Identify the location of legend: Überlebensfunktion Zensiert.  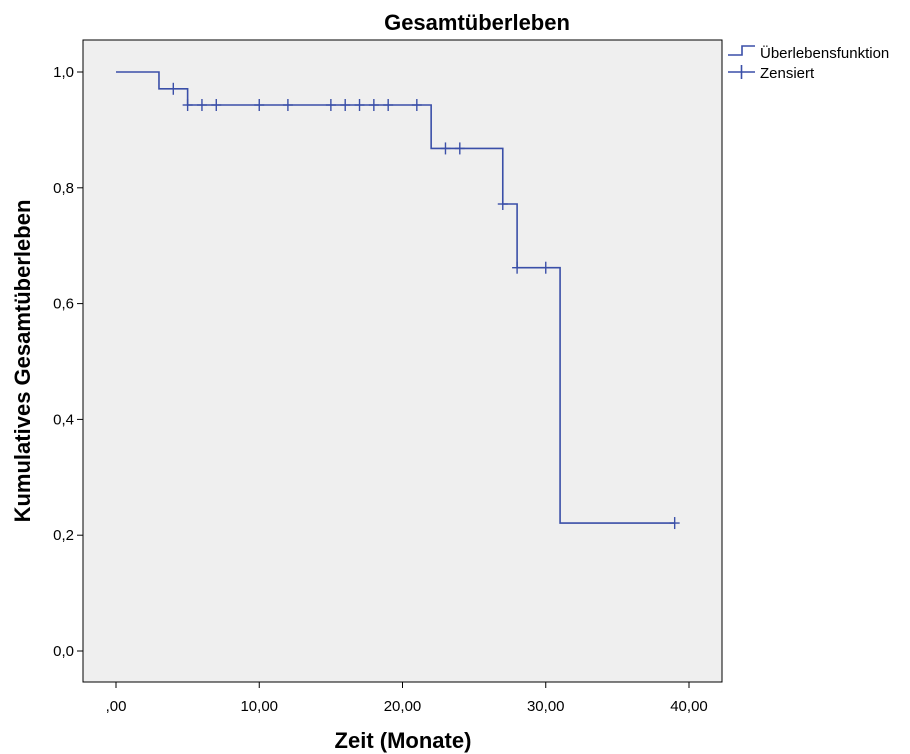
(808, 63).